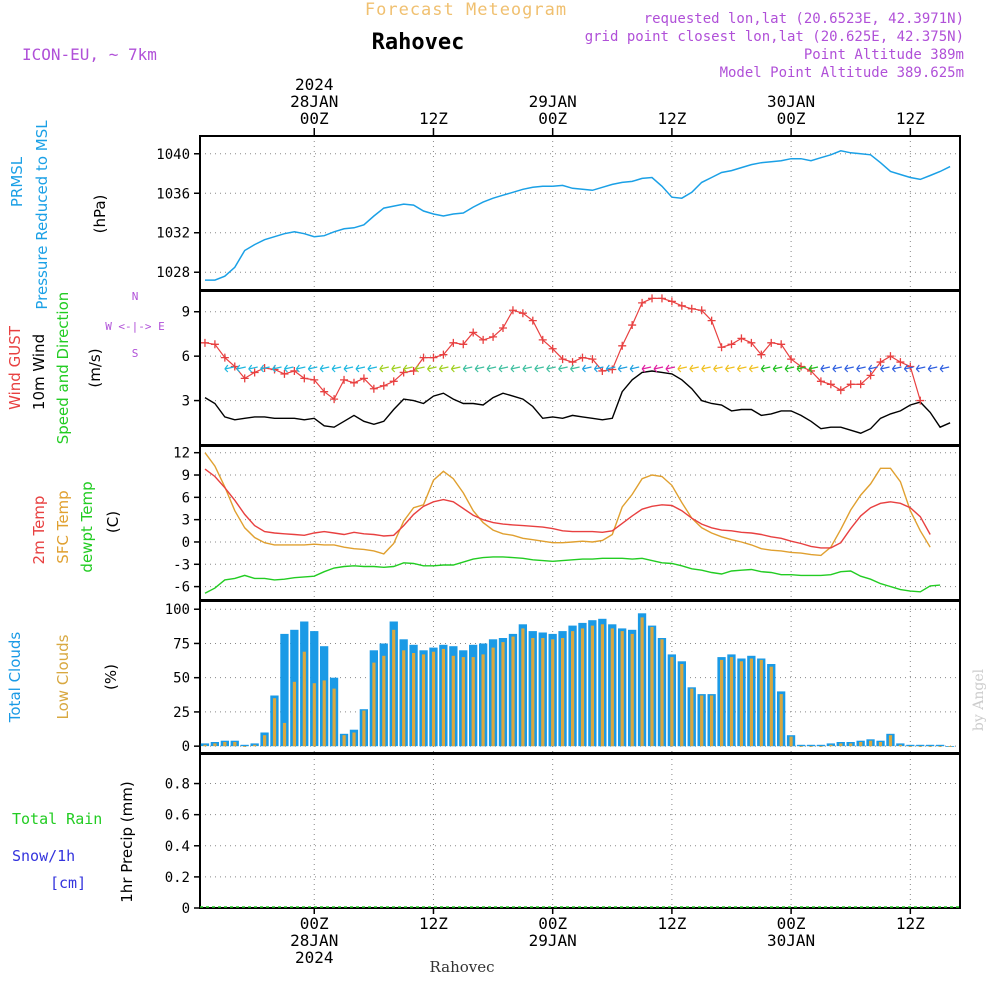  I want to click on y-tick-label: 1028, so click(173, 273).